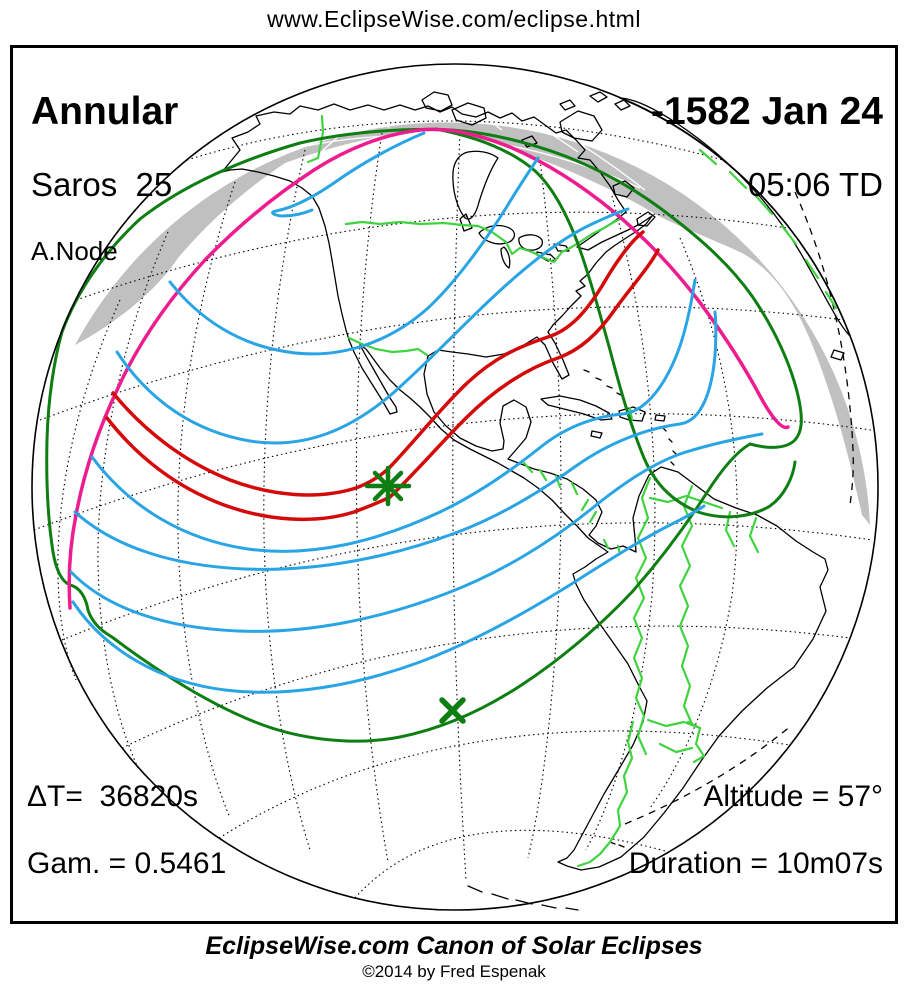 This screenshot has width=908, height=1004. I want to click on eclipse-date-label: -1582 Jan 24, so click(766, 111).